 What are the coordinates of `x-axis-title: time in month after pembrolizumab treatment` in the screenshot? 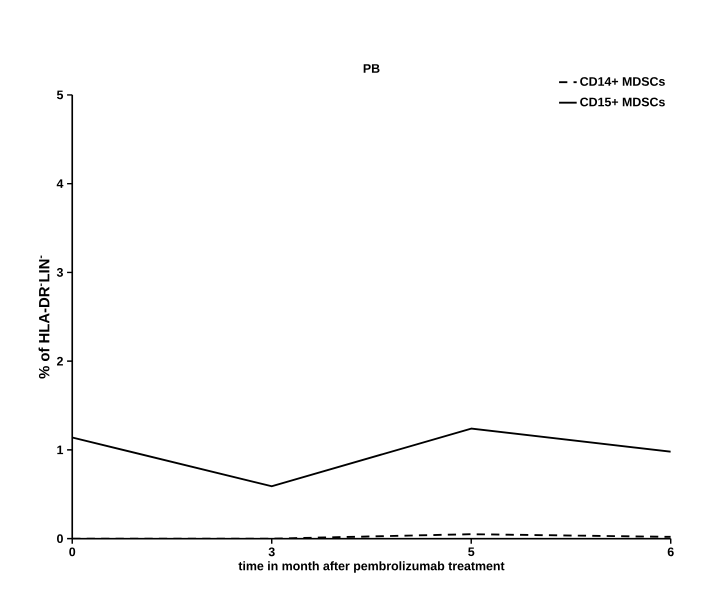 It's located at (371, 567).